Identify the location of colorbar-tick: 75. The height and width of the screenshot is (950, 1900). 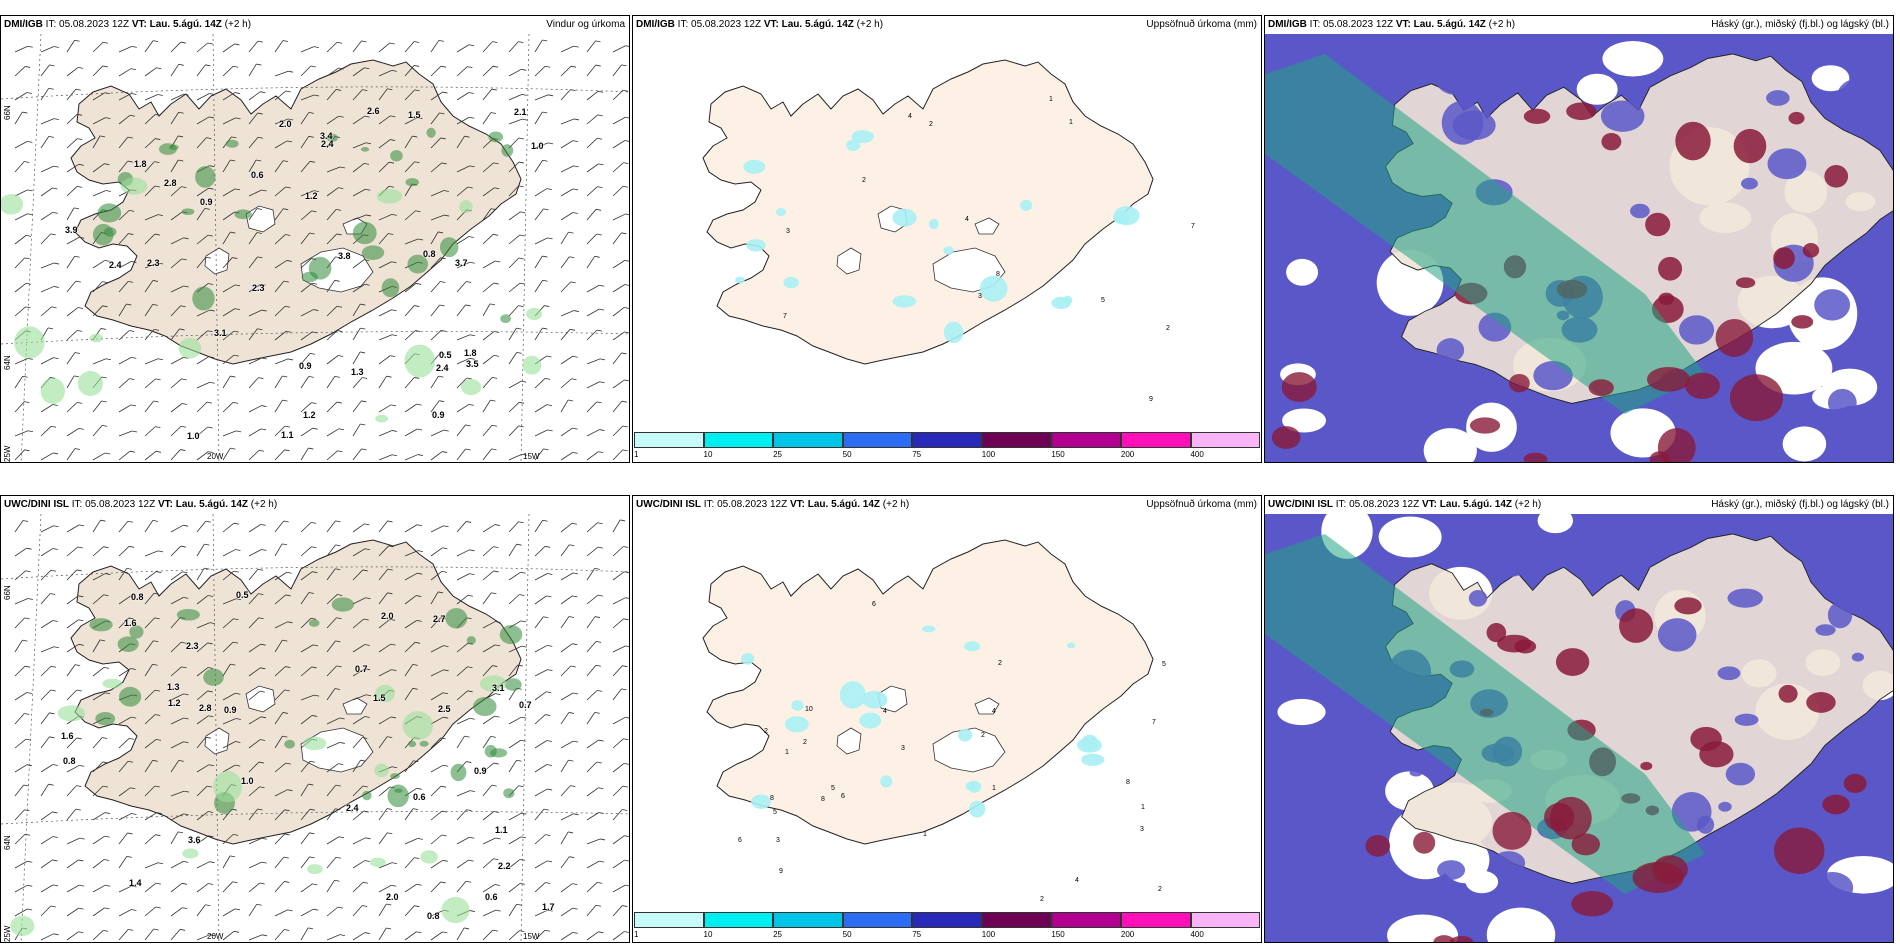
(917, 934).